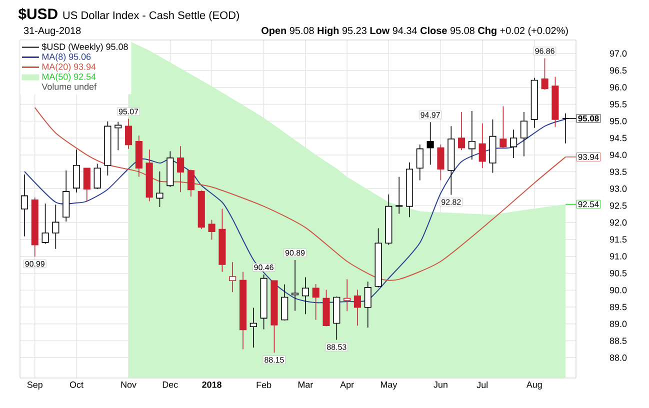  What do you see at coordinates (347, 386) in the screenshot?
I see `x-tick-label: Apr` at bounding box center [347, 386].